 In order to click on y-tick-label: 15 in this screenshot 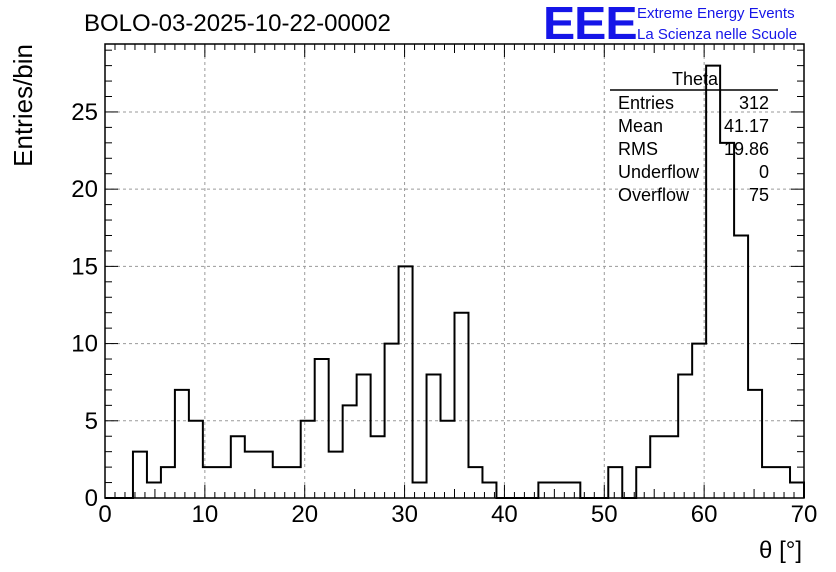, I will do `click(84, 266)`.